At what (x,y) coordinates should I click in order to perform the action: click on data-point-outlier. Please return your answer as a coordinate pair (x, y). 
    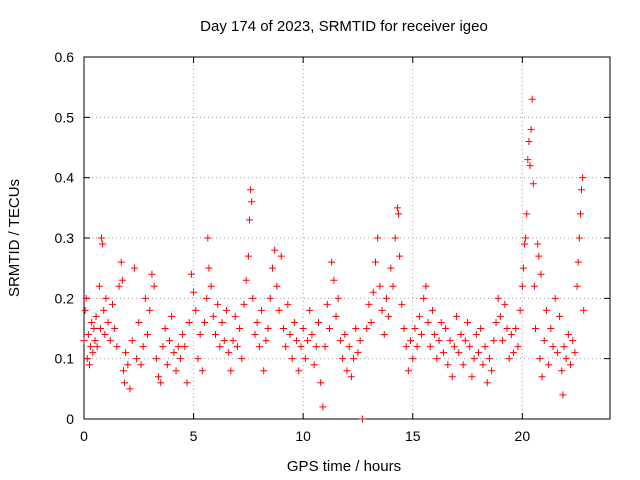
    Looking at the image, I should click on (362, 419).